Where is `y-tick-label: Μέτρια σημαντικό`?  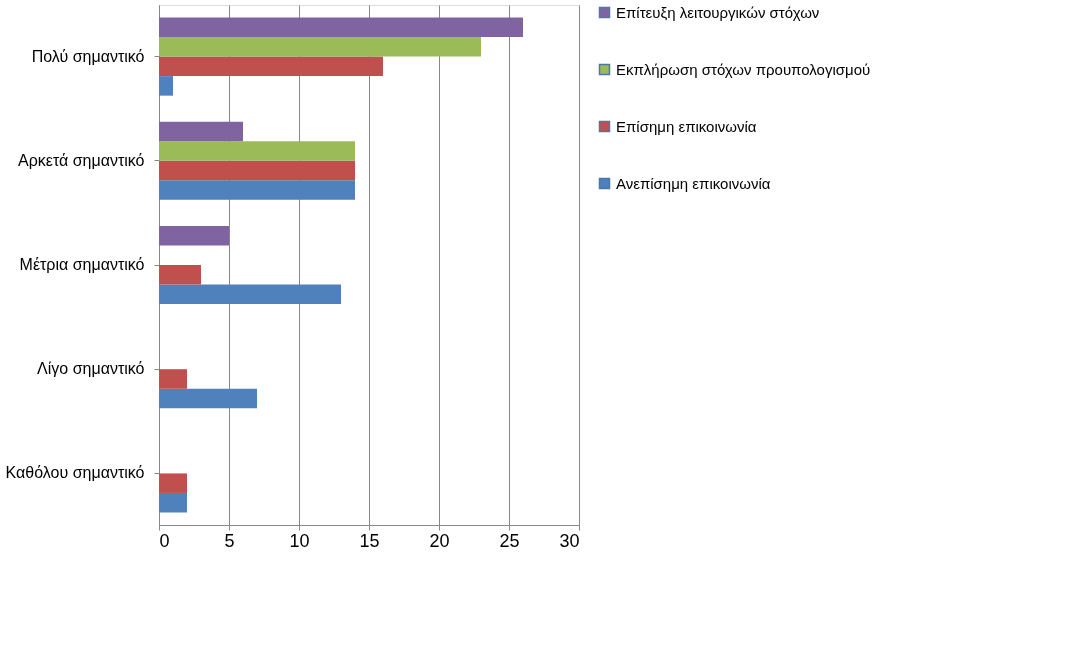 y-tick-label: Μέτρια σημαντικό is located at coordinates (82, 264).